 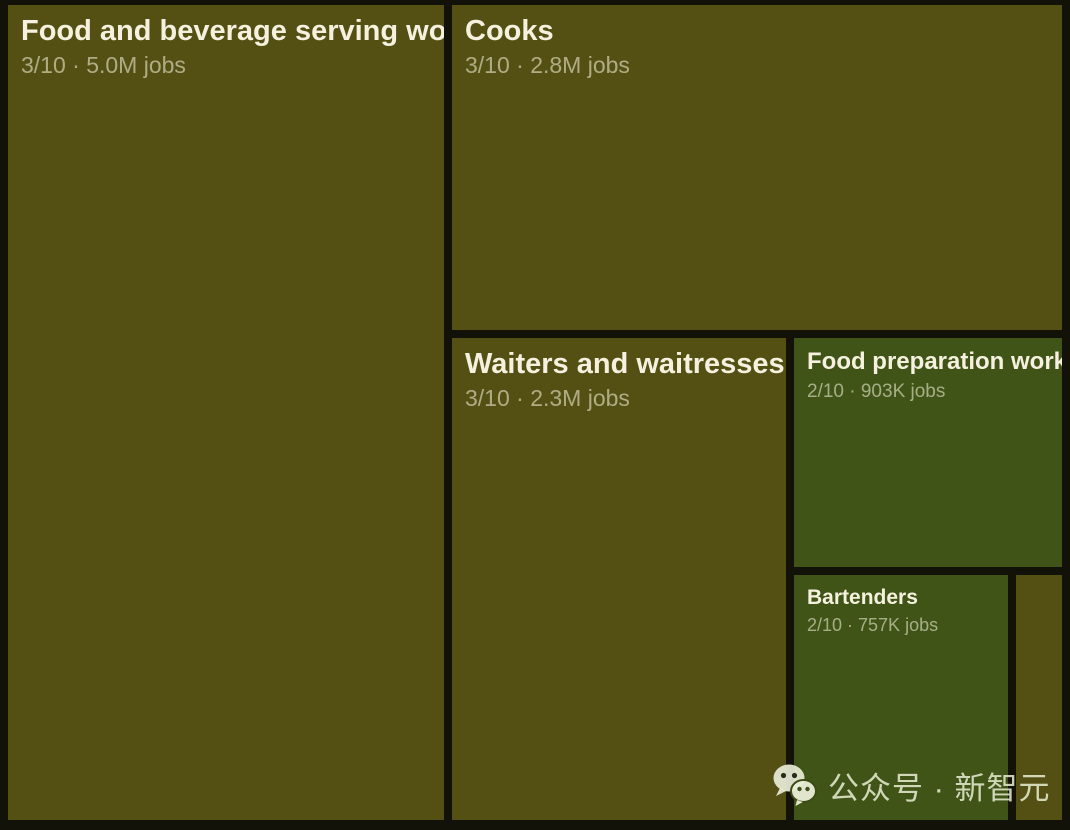 What do you see at coordinates (862, 597) in the screenshot?
I see `tile-title: Bartenders` at bounding box center [862, 597].